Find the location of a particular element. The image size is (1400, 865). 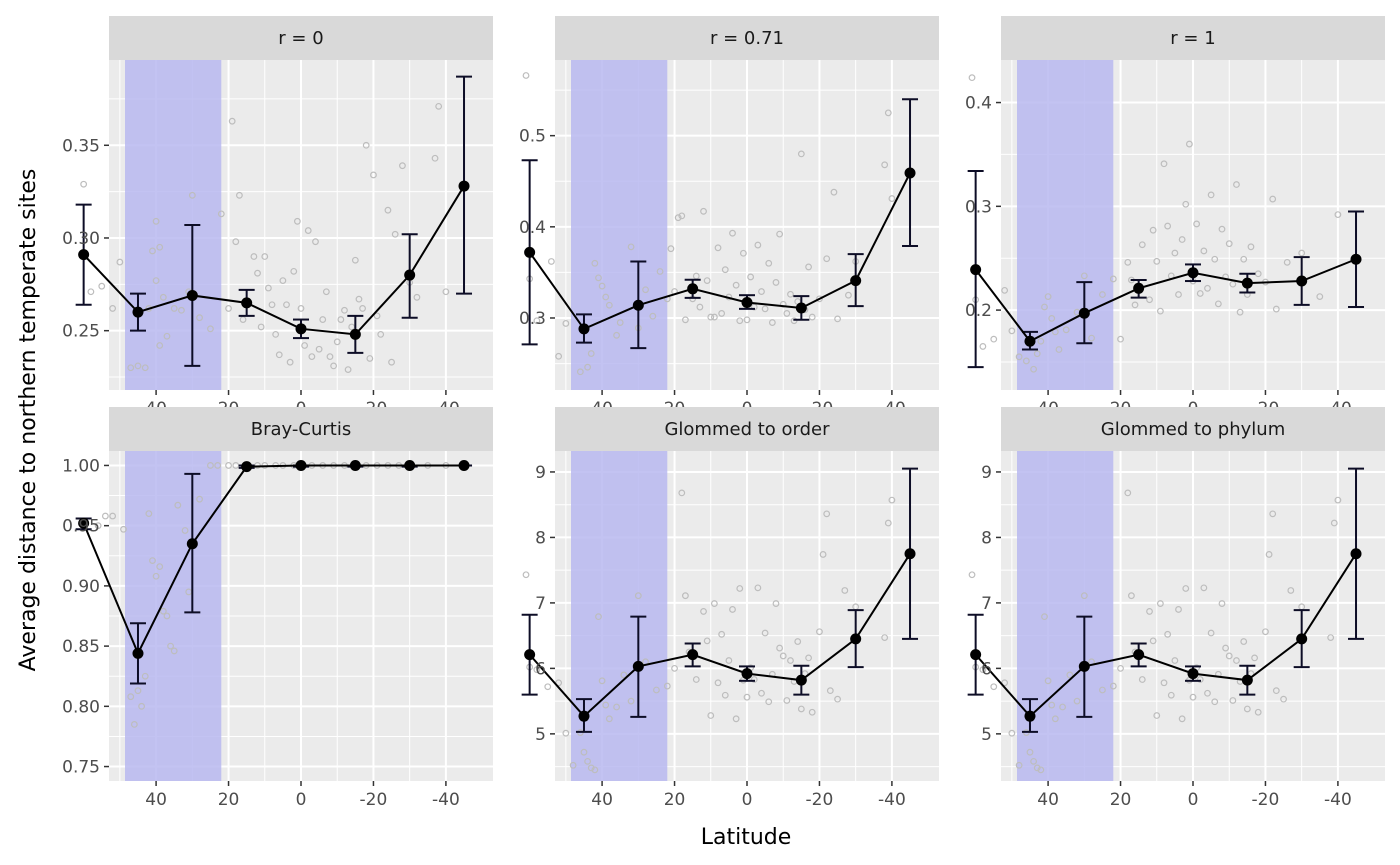

facet-panel: Glommed to phylum 40 20 0 -20 -40 5 6 7 8 9 is located at coordinates (1176, 608).